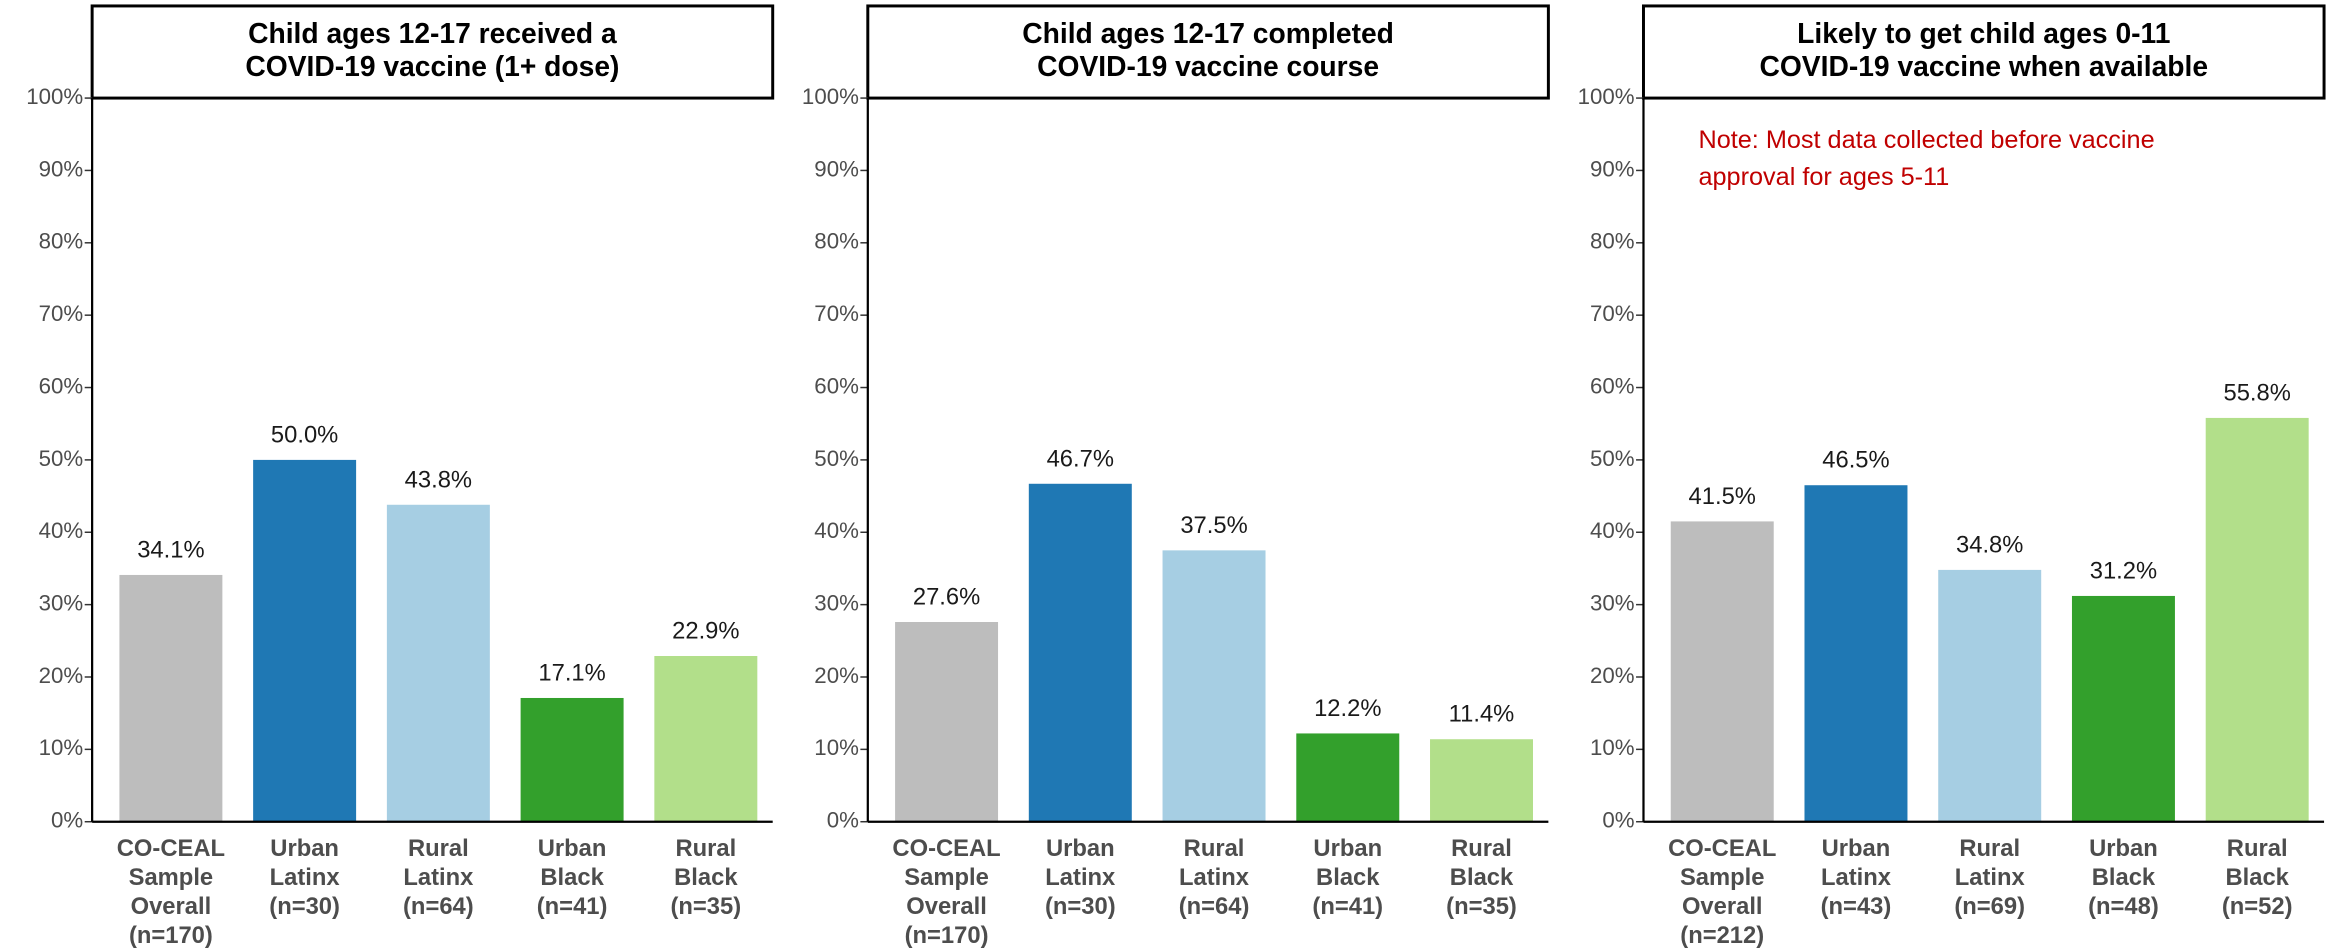  I want to click on x-tick-label: (n=212), so click(1722, 935).